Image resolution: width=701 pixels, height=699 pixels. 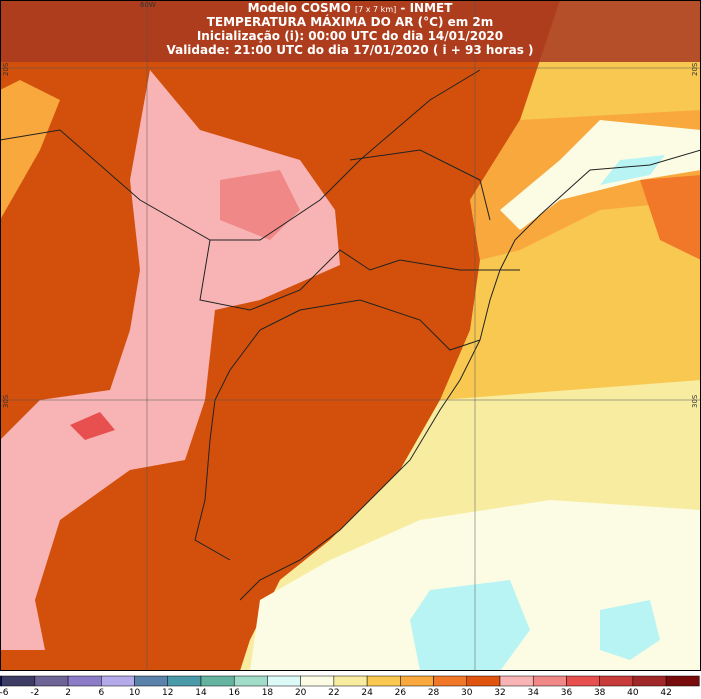 What do you see at coordinates (401, 693) in the screenshot?
I see `colorbar-label: 26` at bounding box center [401, 693].